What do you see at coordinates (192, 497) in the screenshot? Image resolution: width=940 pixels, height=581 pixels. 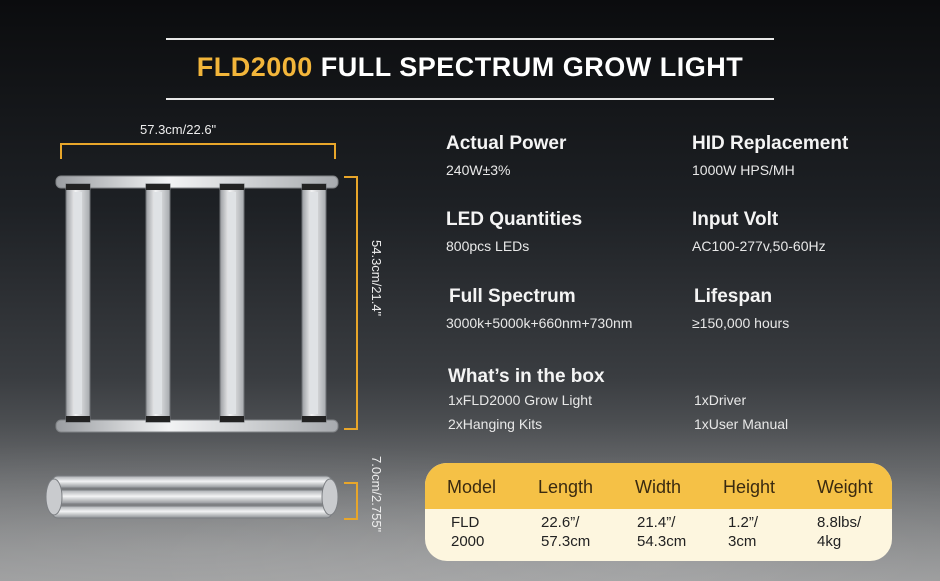 I see `fixture-side-view` at bounding box center [192, 497].